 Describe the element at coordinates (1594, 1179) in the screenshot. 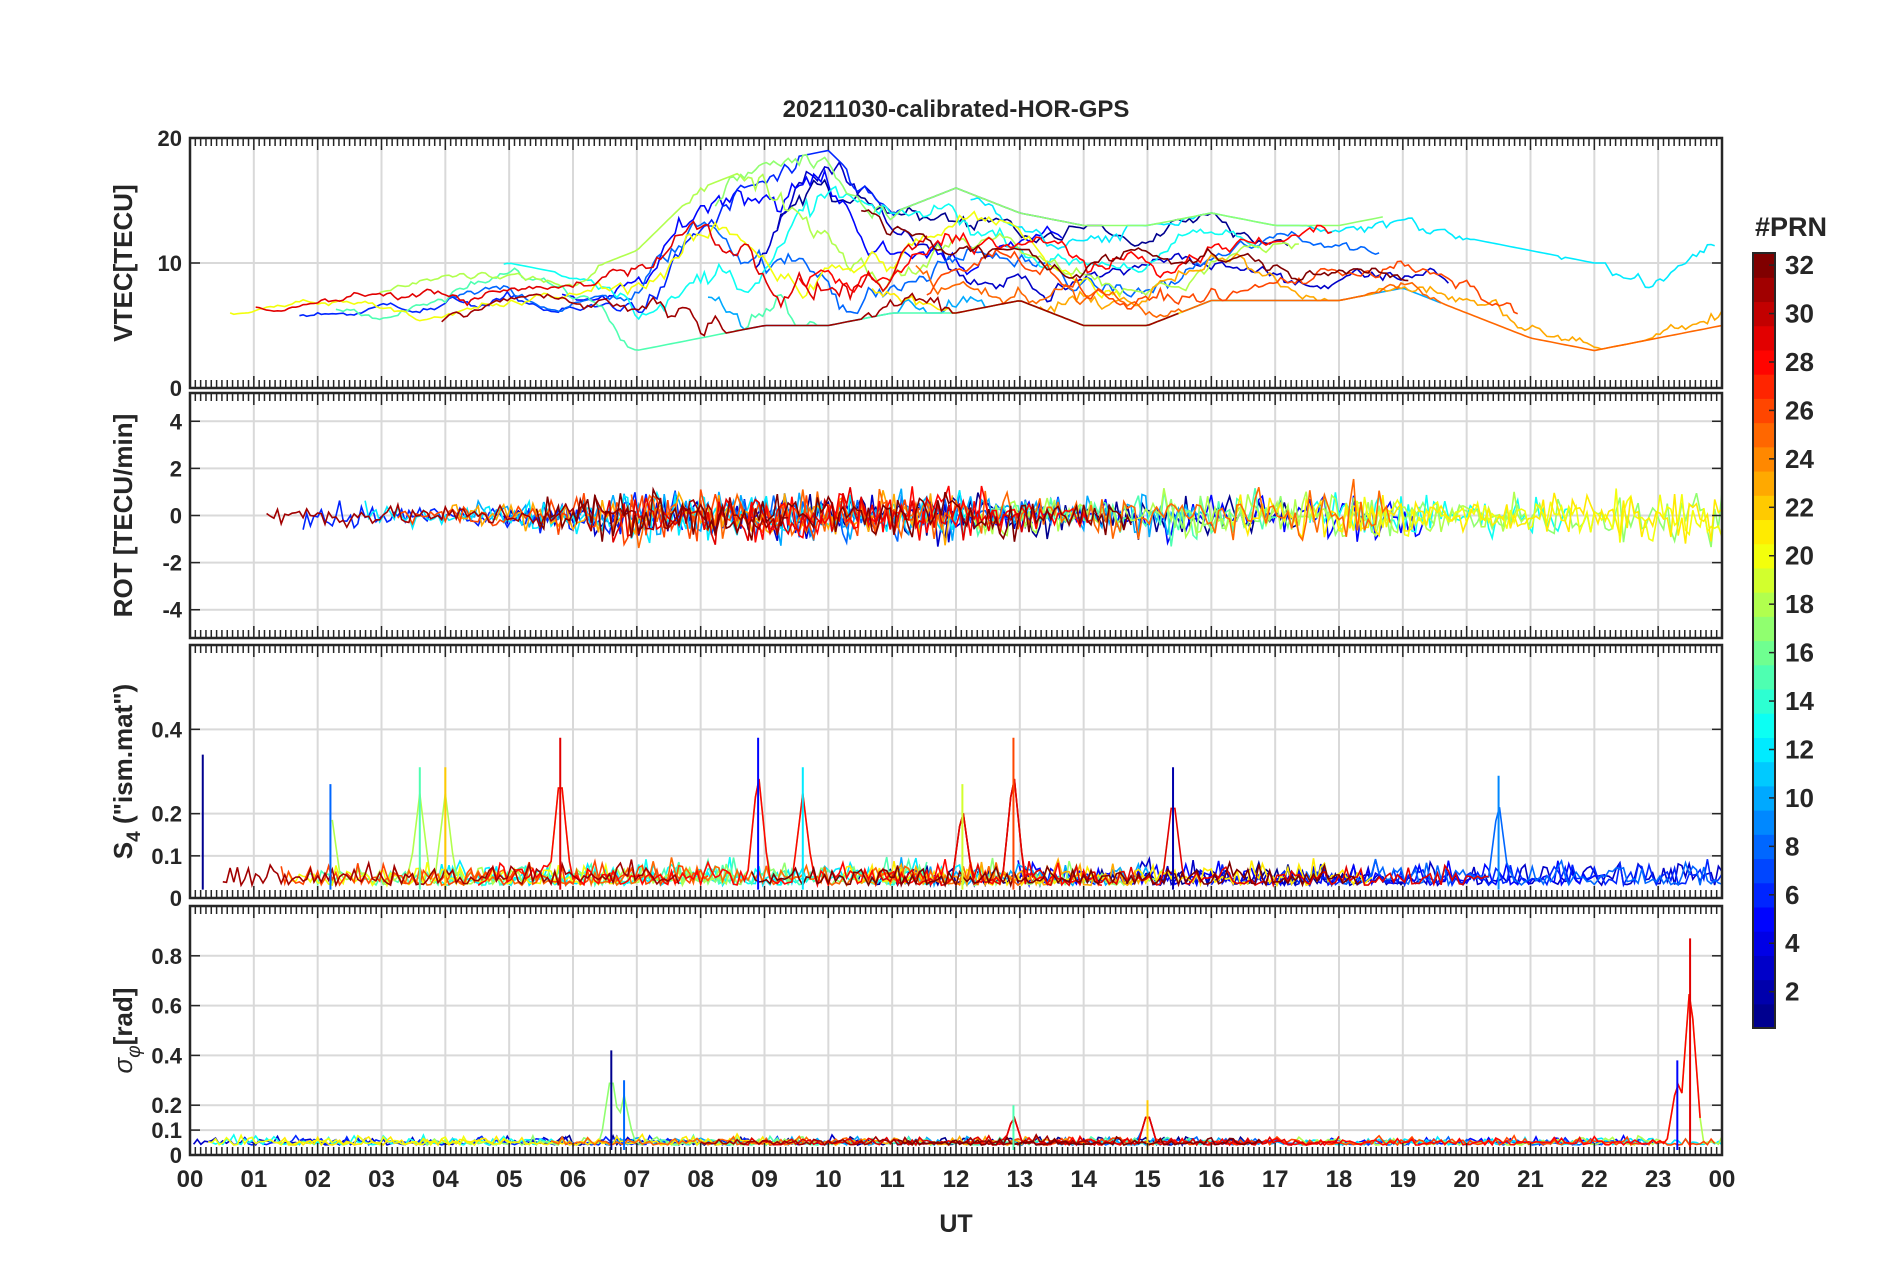

I see `x-tick-label: 22` at that location.